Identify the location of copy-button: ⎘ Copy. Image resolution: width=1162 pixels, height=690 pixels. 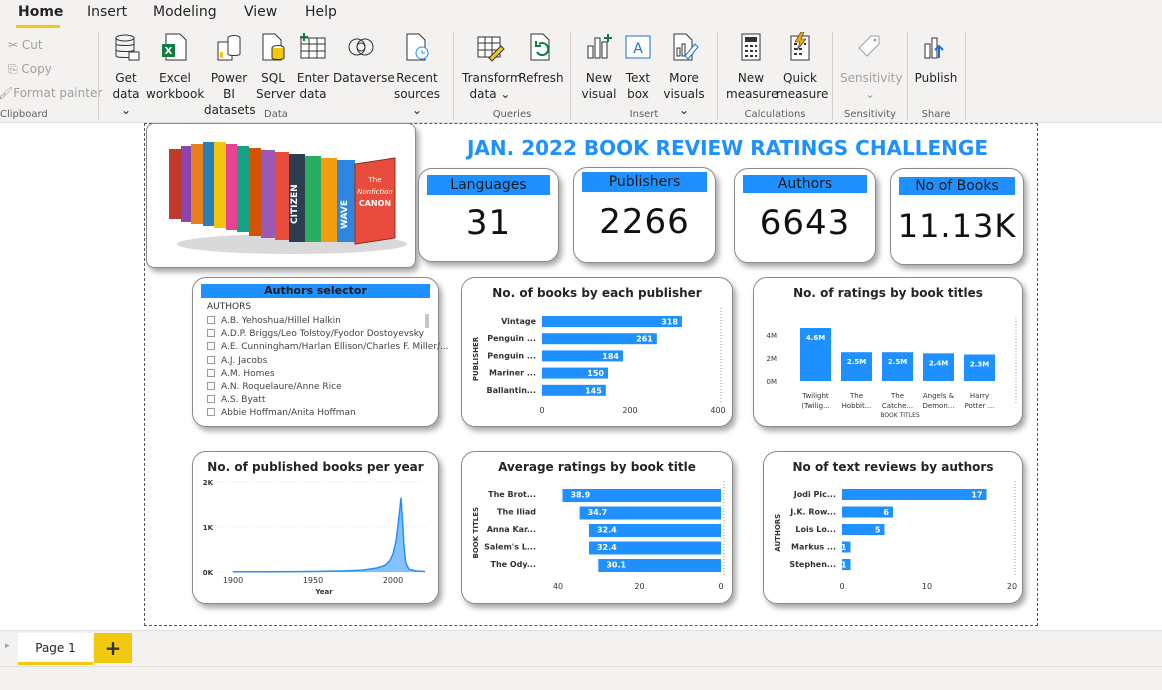
(30, 69).